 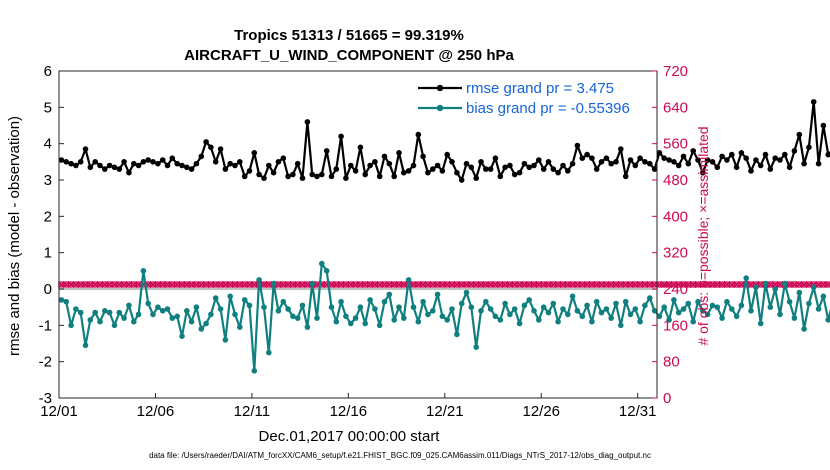 I want to click on obs-count-marker, so click(x=827, y=284).